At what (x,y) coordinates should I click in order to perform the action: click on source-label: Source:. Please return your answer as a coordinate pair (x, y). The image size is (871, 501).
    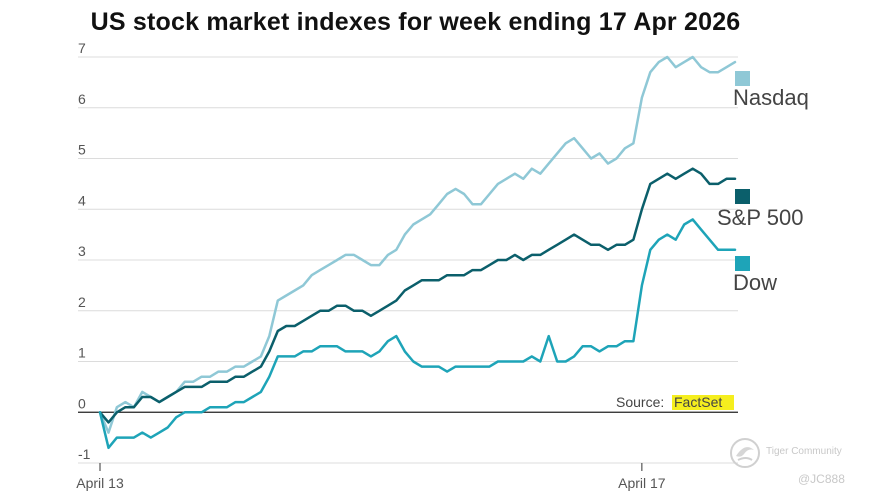
    Looking at the image, I should click on (640, 402).